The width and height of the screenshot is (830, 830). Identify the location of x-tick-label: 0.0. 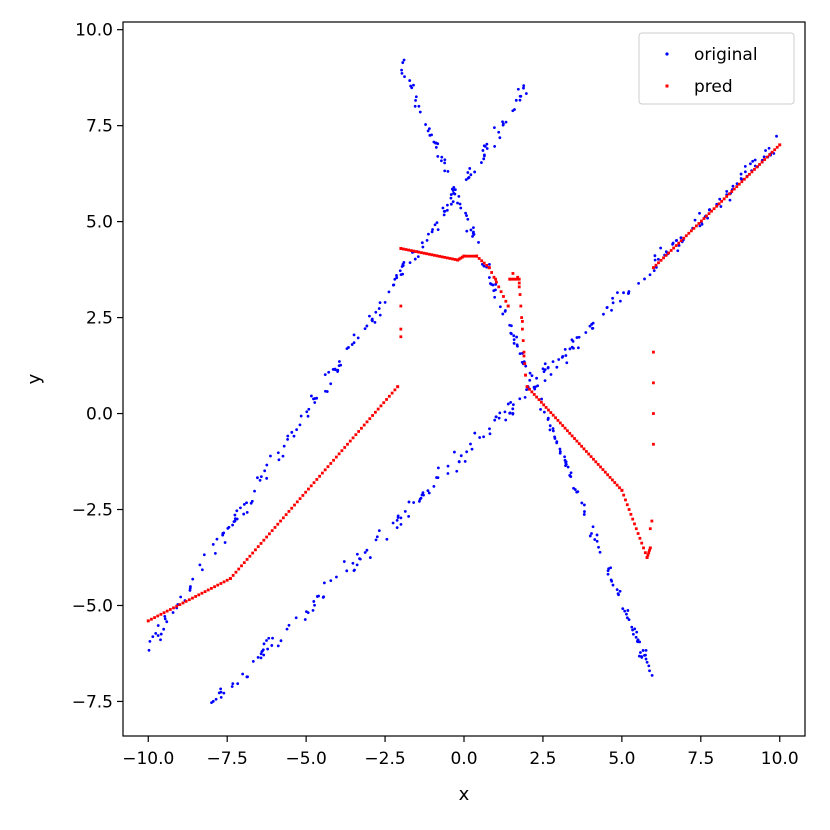
(463, 759).